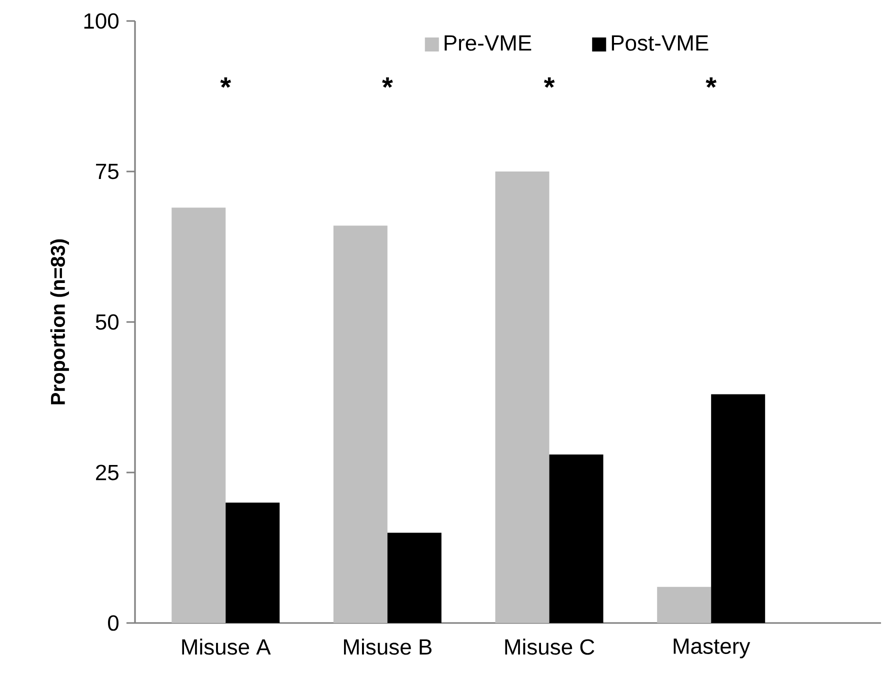 The image size is (882, 680). Describe the element at coordinates (107, 172) in the screenshot. I see `y-tick-label: 75` at that location.